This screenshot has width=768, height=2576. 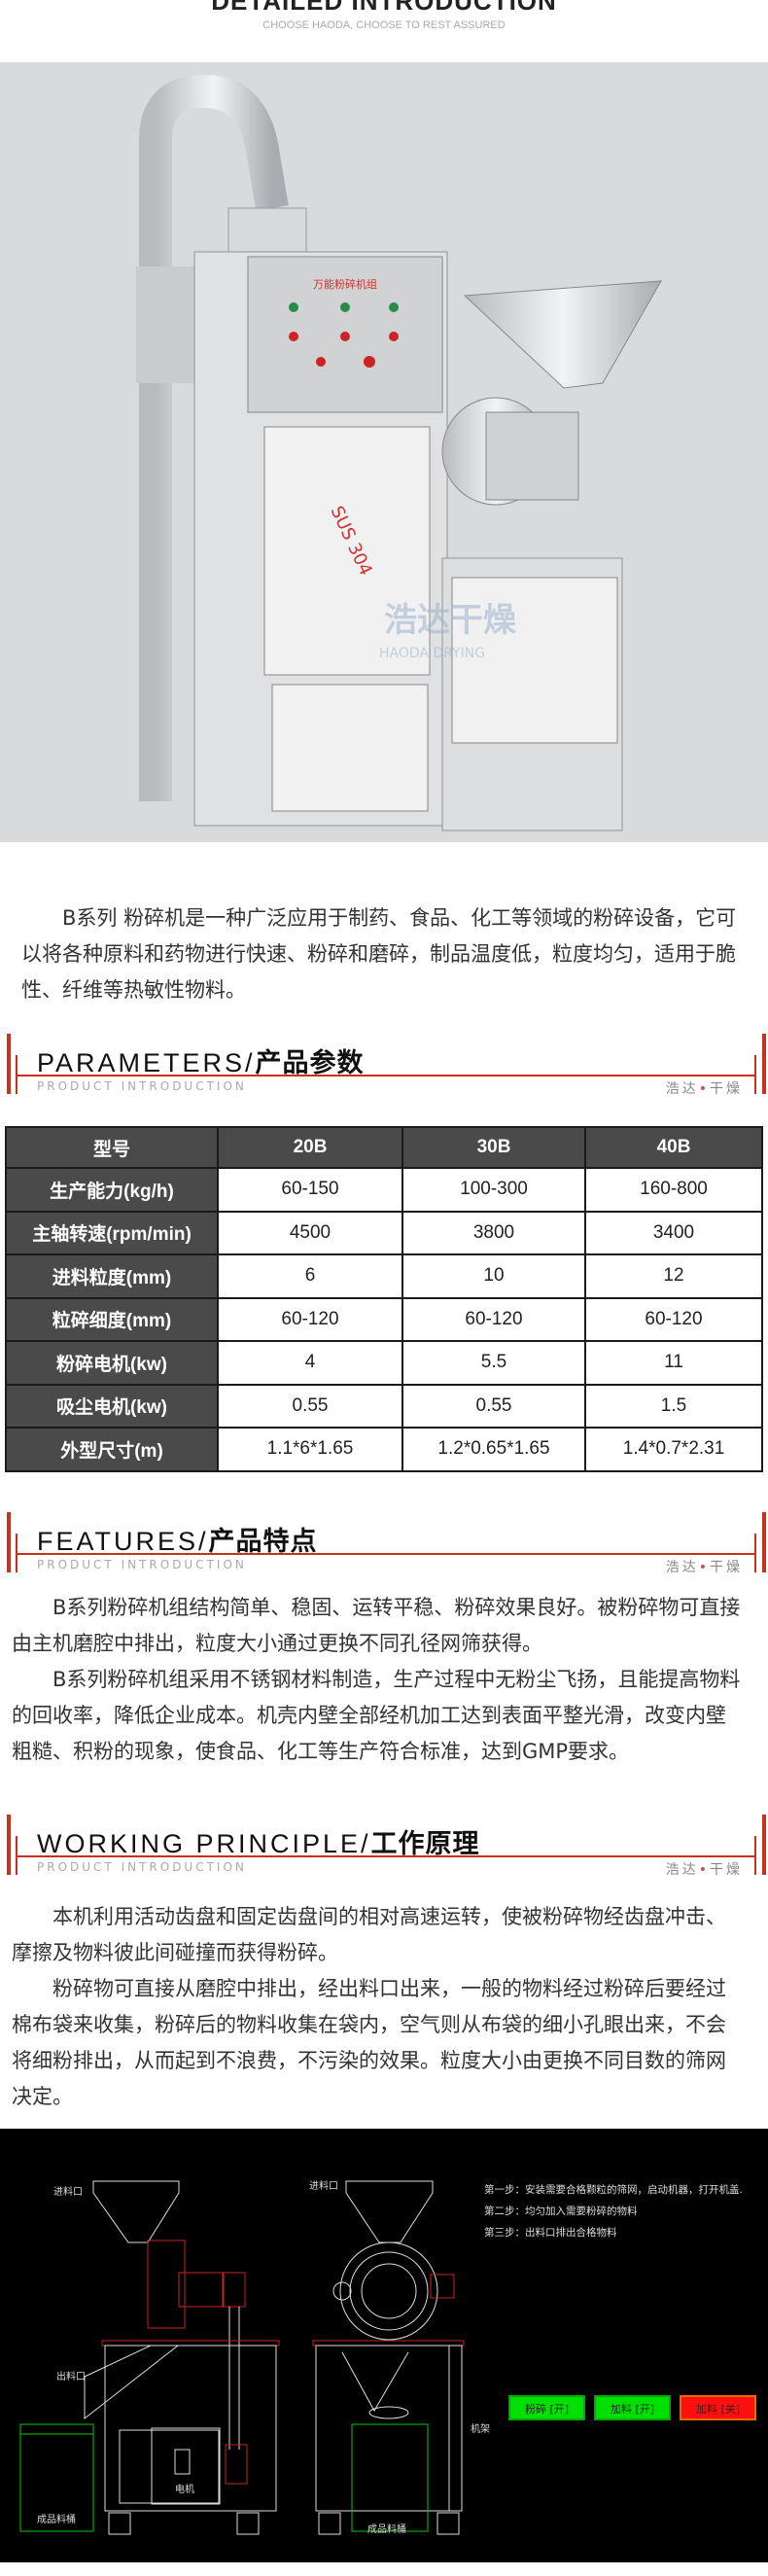 I want to click on table-cell: 1.1*6*1.65, so click(x=310, y=1450).